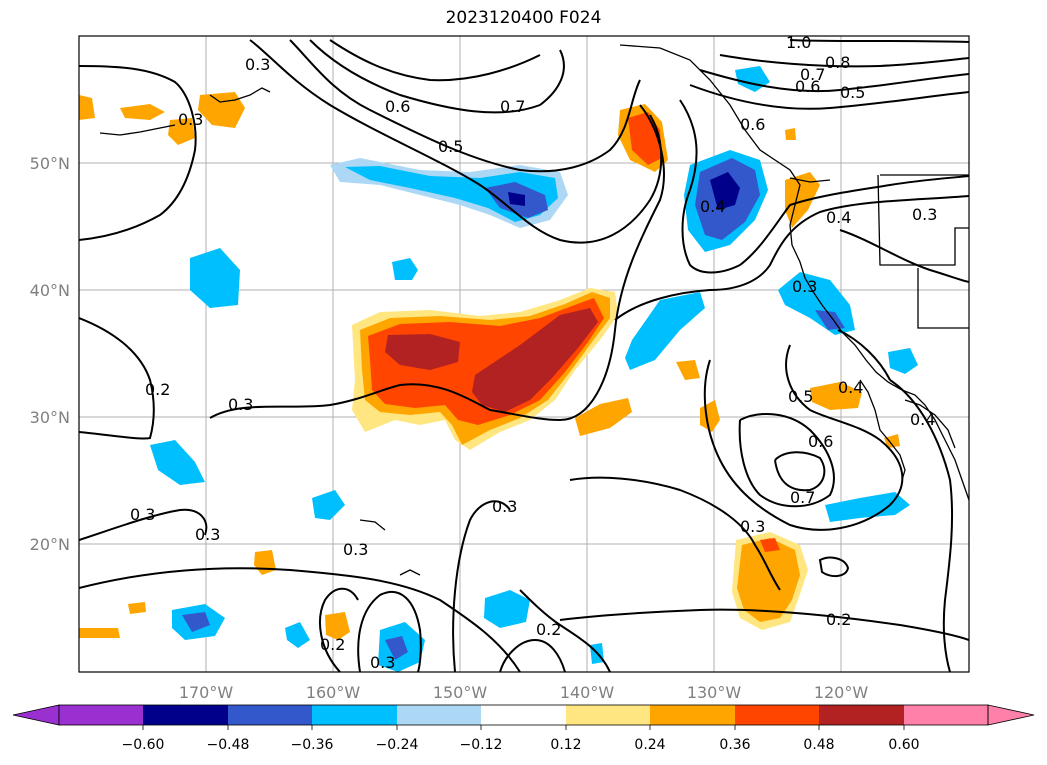  What do you see at coordinates (333, 692) in the screenshot?
I see `lon-tick-label: 160°W` at bounding box center [333, 692].